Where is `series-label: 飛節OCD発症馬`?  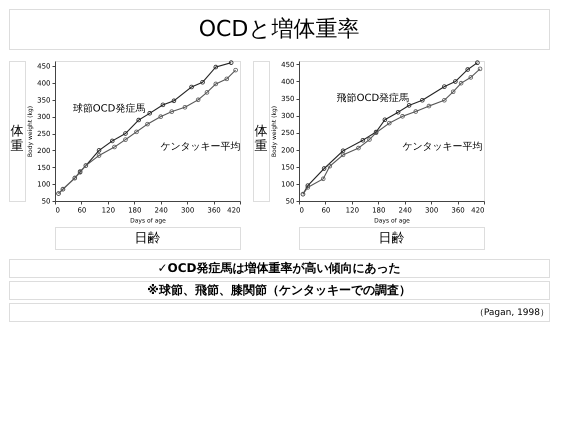 series-label: 飛節OCD発症馬 is located at coordinates (373, 98).